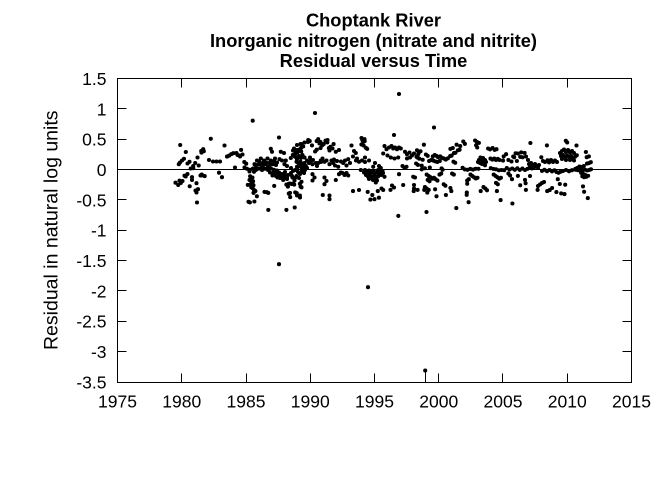 This screenshot has height=480, width=672. I want to click on svg-text: 1985, so click(246, 401).